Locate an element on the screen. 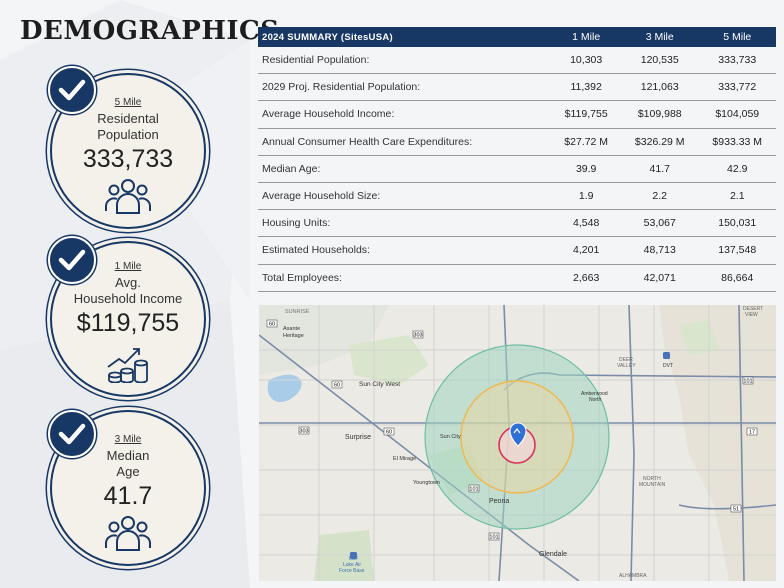 This screenshot has width=784, height=588. card-radius: 5 Mile is located at coordinates (128, 102).